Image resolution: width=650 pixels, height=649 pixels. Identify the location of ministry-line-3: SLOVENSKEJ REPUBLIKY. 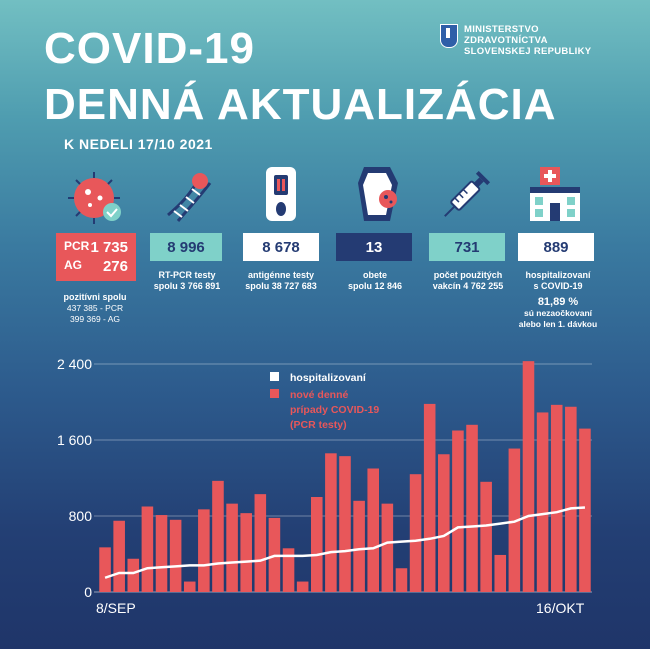
(528, 51).